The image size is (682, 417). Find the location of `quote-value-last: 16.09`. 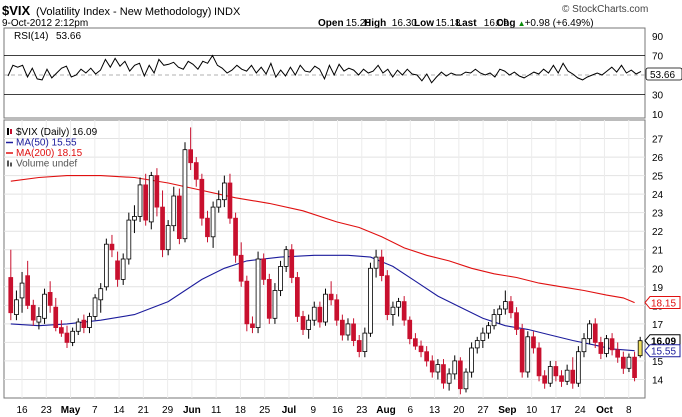

quote-value-last: 16.09 is located at coordinates (496, 23).